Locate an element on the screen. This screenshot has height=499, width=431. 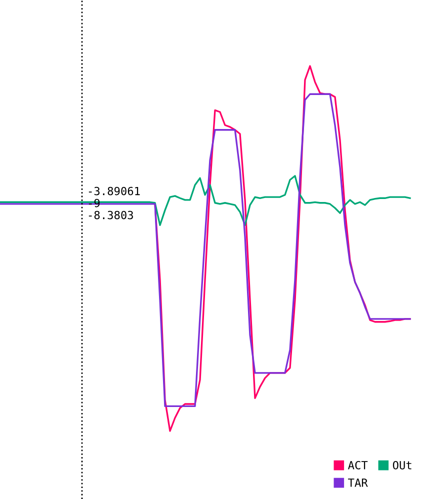
legend-label: ACT is located at coordinates (358, 465).